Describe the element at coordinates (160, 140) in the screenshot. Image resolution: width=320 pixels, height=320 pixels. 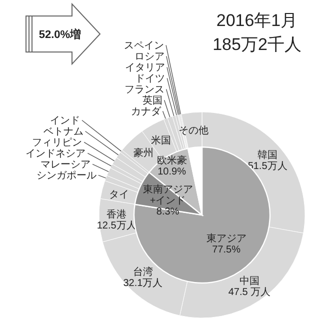
I see `slice-label: 米国` at that location.